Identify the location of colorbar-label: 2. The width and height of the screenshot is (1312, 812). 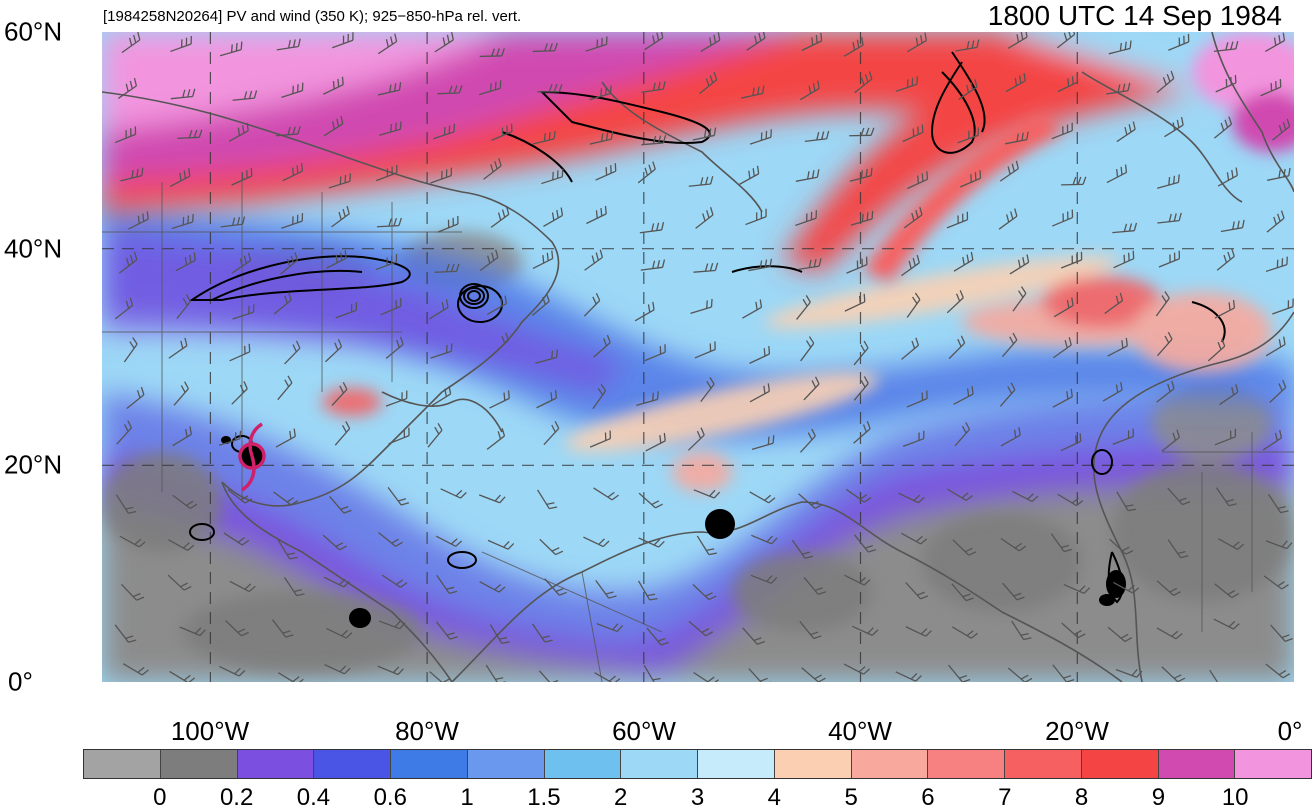
(620, 798).